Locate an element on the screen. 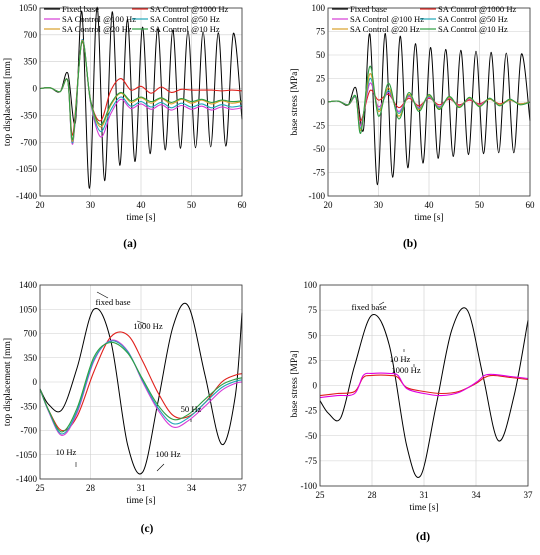 The image size is (540, 555). legend-entry: SA Control @1000 Hz is located at coordinates (477, 9).